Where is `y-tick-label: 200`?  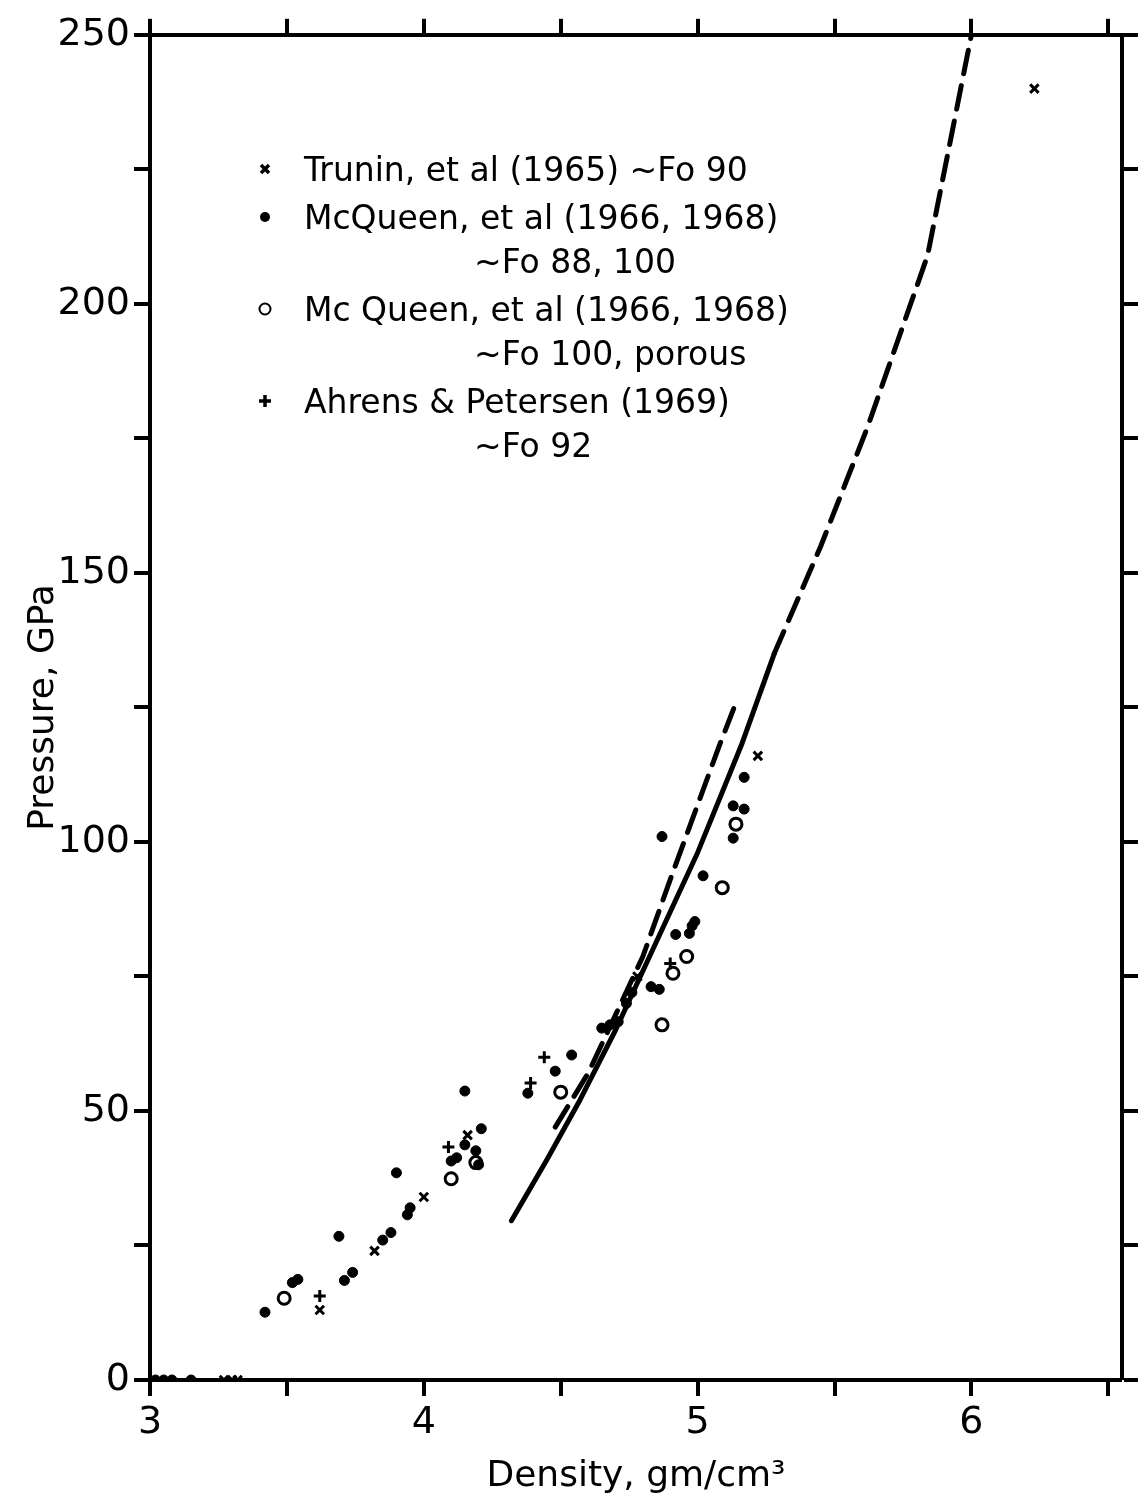 y-tick-label: 200 is located at coordinates (93, 300).